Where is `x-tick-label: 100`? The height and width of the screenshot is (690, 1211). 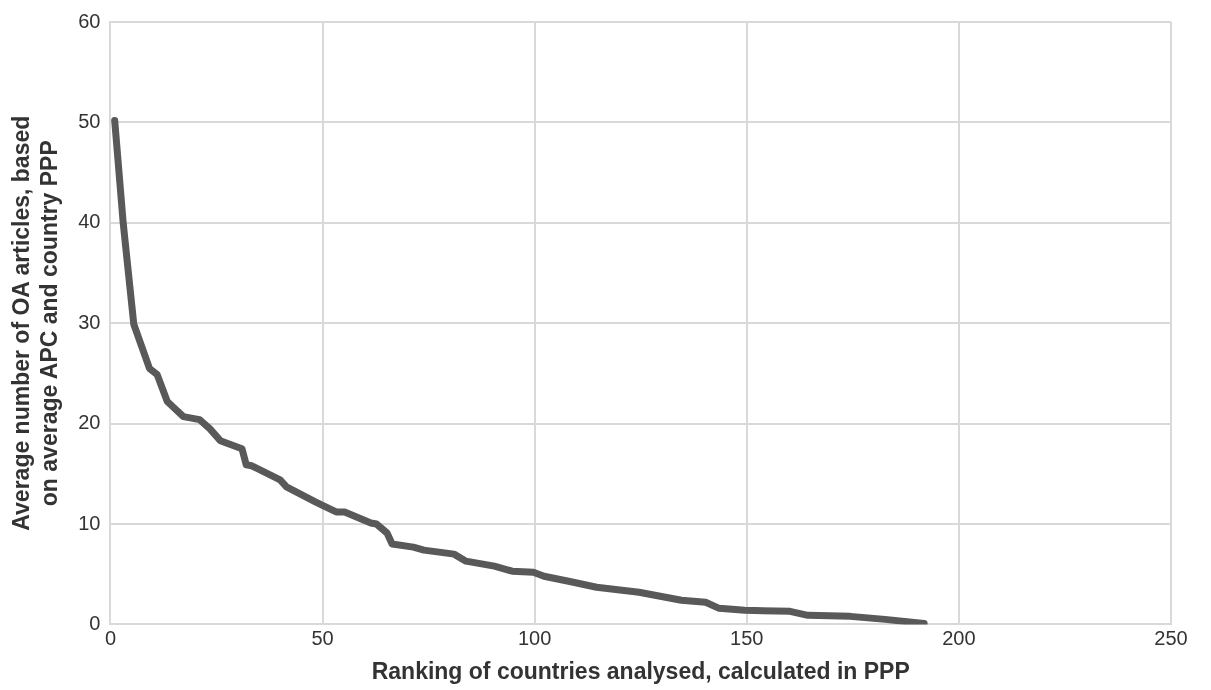
x-tick-label: 100 is located at coordinates (534, 637).